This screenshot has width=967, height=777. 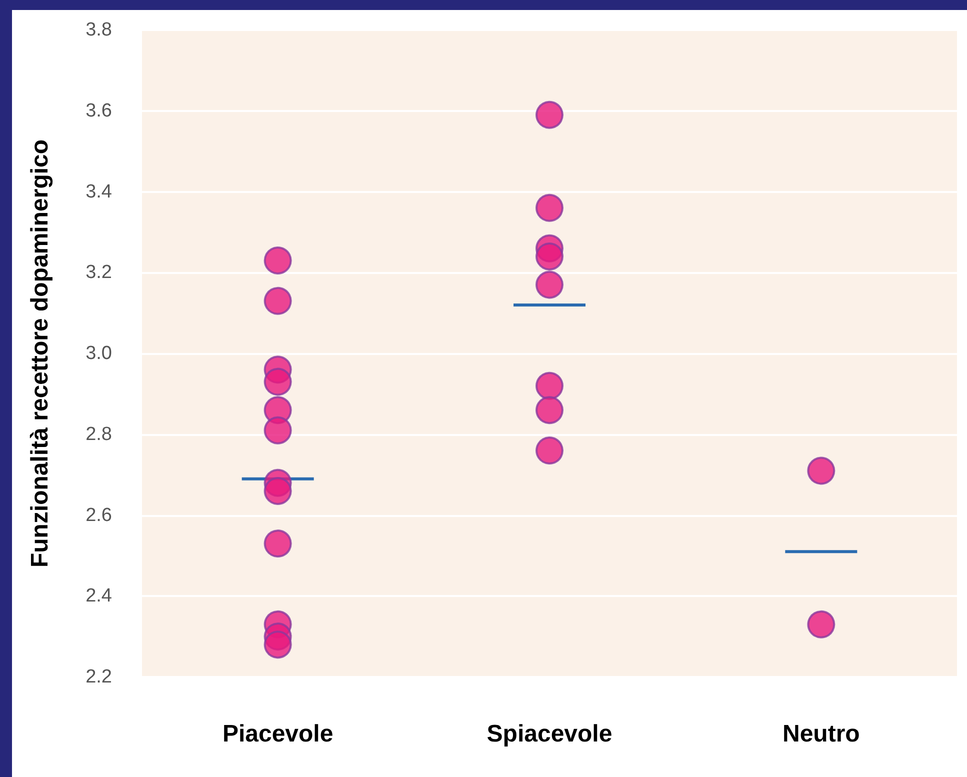 What do you see at coordinates (99, 515) in the screenshot?
I see `y-tick-label: 2.6` at bounding box center [99, 515].